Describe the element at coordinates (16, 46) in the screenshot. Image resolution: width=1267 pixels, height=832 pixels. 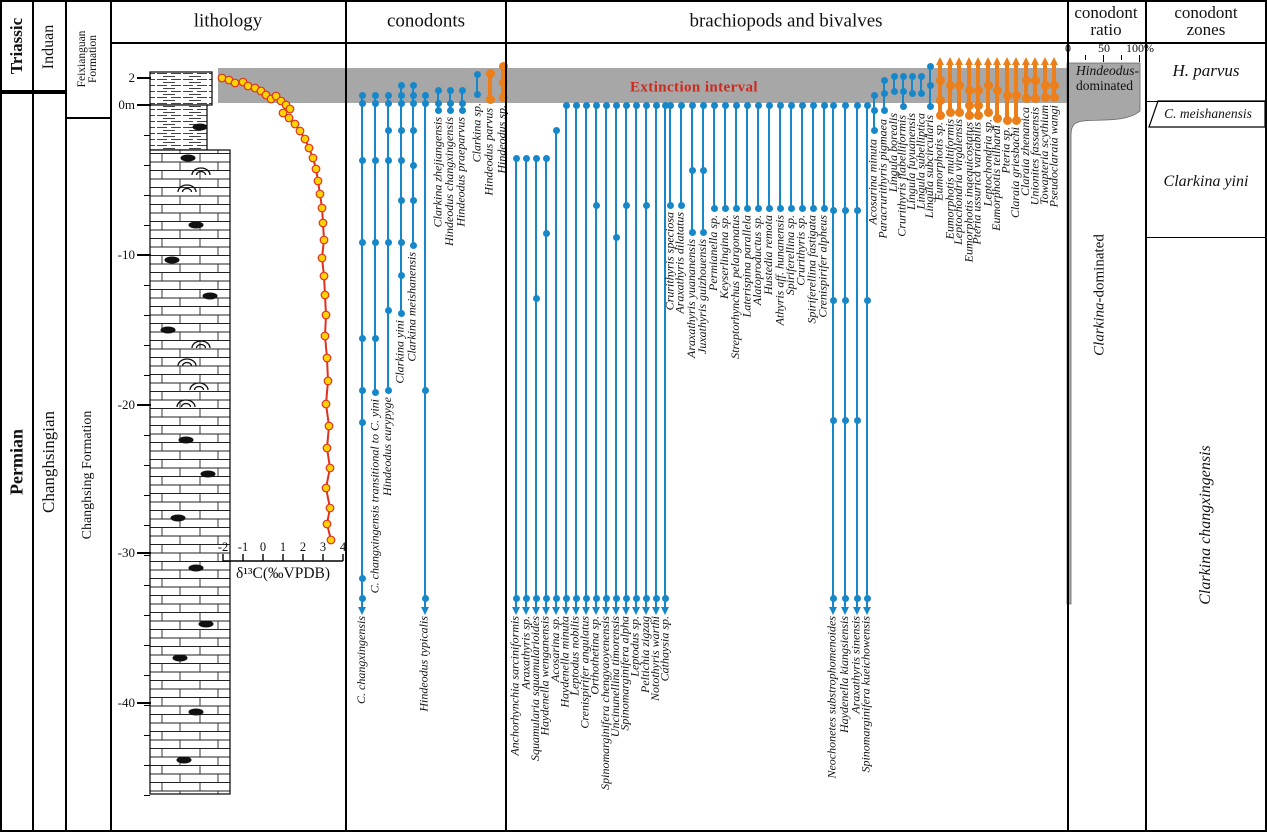
I see `period-label-triassic: Triassic` at that location.